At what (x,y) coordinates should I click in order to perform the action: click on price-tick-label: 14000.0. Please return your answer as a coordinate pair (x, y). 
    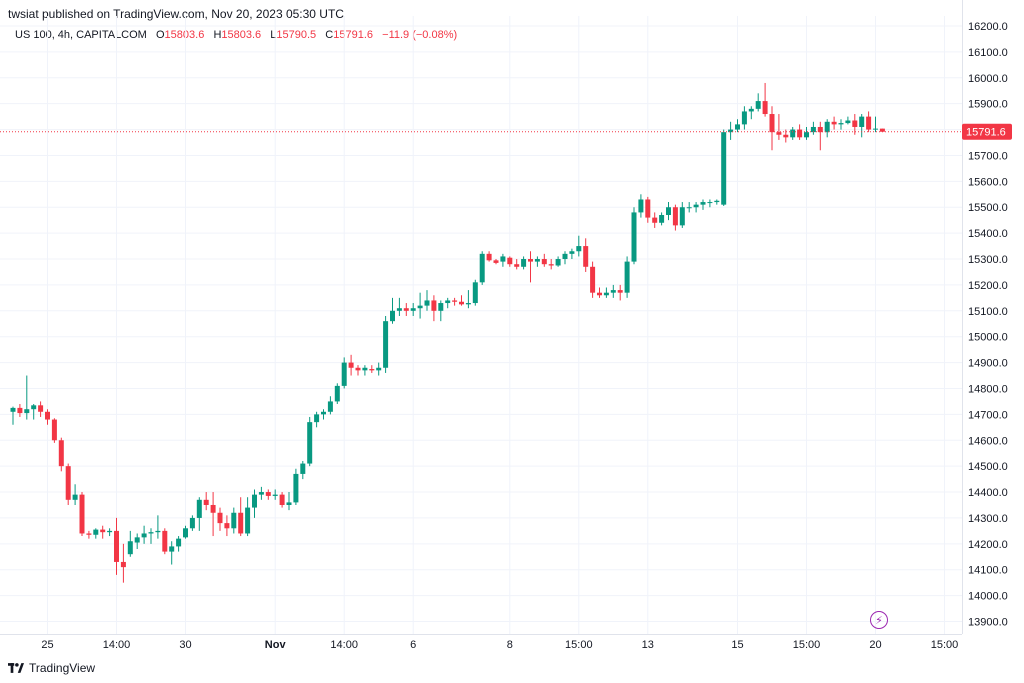
    Looking at the image, I should click on (988, 597).